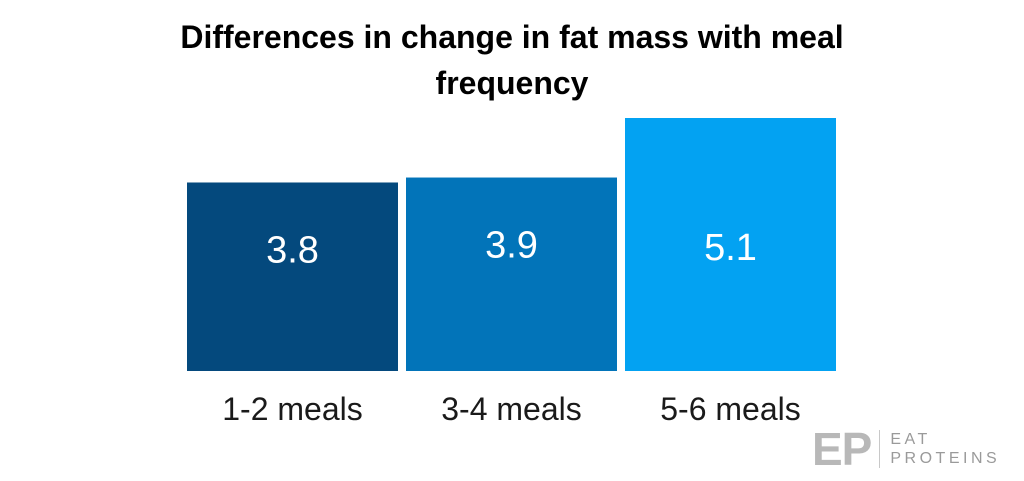  I want to click on bar-value-label-1: 3.8, so click(292, 250).